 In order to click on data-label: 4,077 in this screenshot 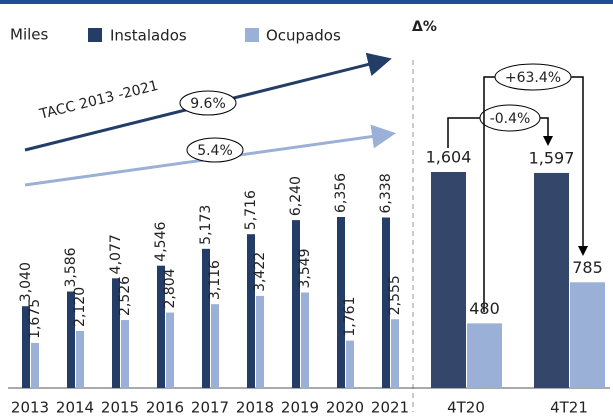, I will do `click(116, 254)`.